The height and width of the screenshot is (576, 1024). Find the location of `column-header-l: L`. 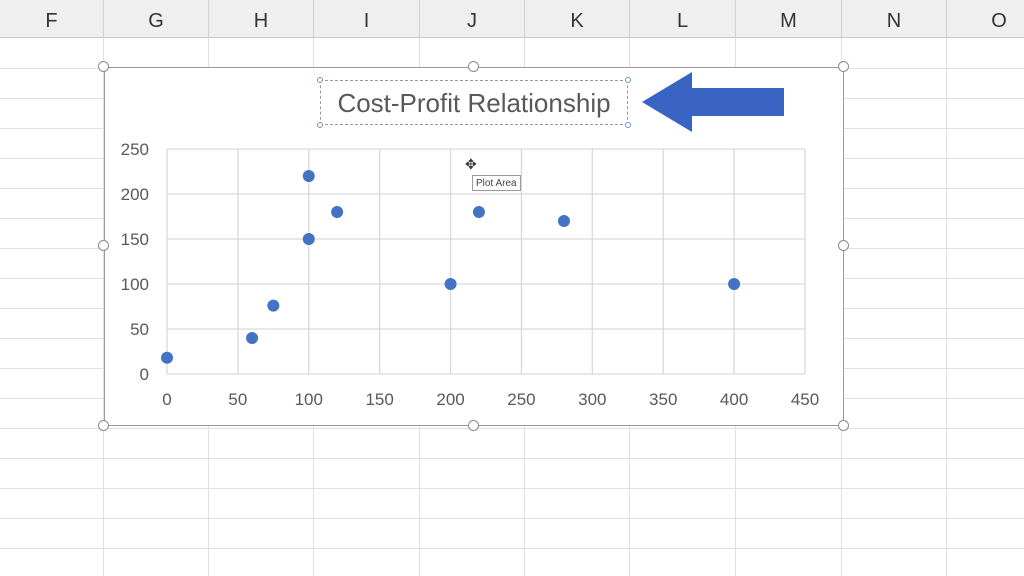

column-header-l: L is located at coordinates (683, 19).